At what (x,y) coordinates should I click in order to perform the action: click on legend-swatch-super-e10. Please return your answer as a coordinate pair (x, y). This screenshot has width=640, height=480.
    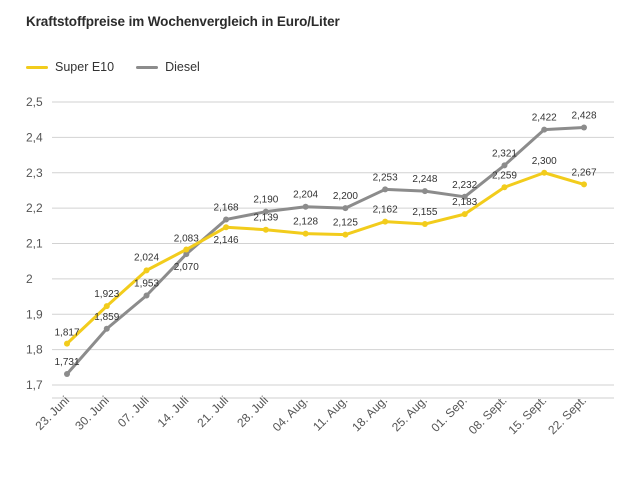
    Looking at the image, I should click on (37, 67).